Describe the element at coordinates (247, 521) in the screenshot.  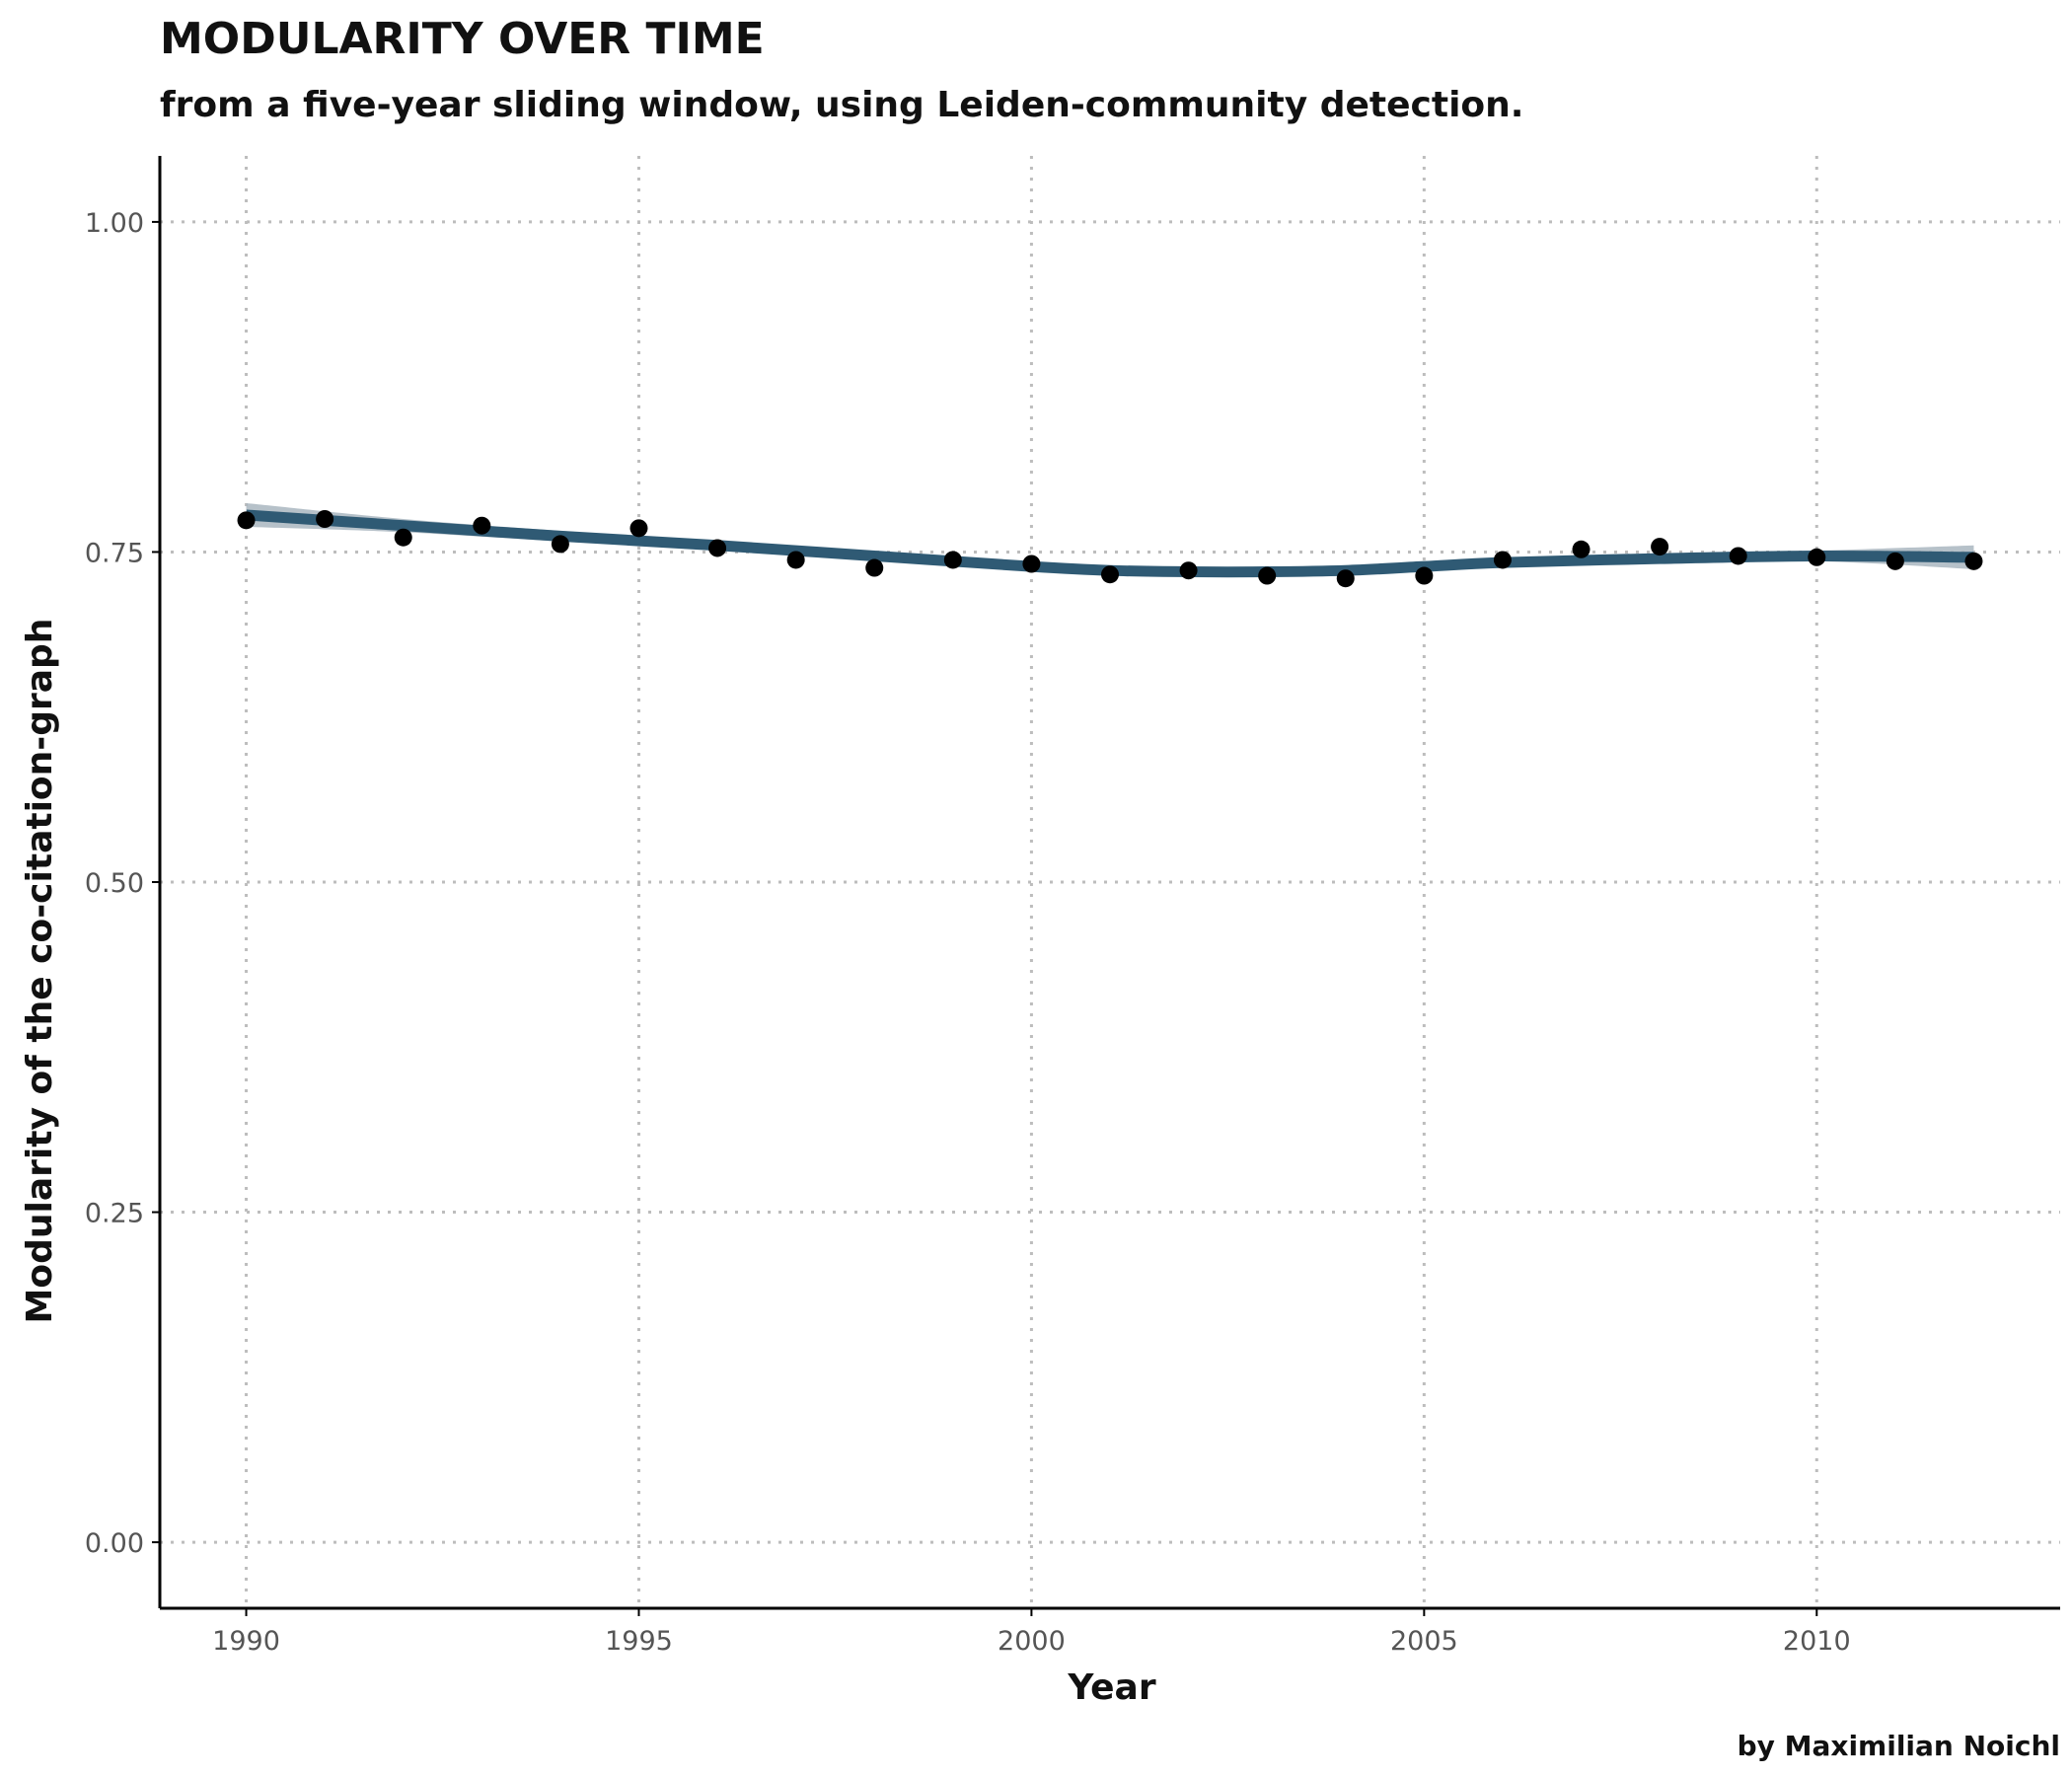
I see `data-point-1990` at that location.